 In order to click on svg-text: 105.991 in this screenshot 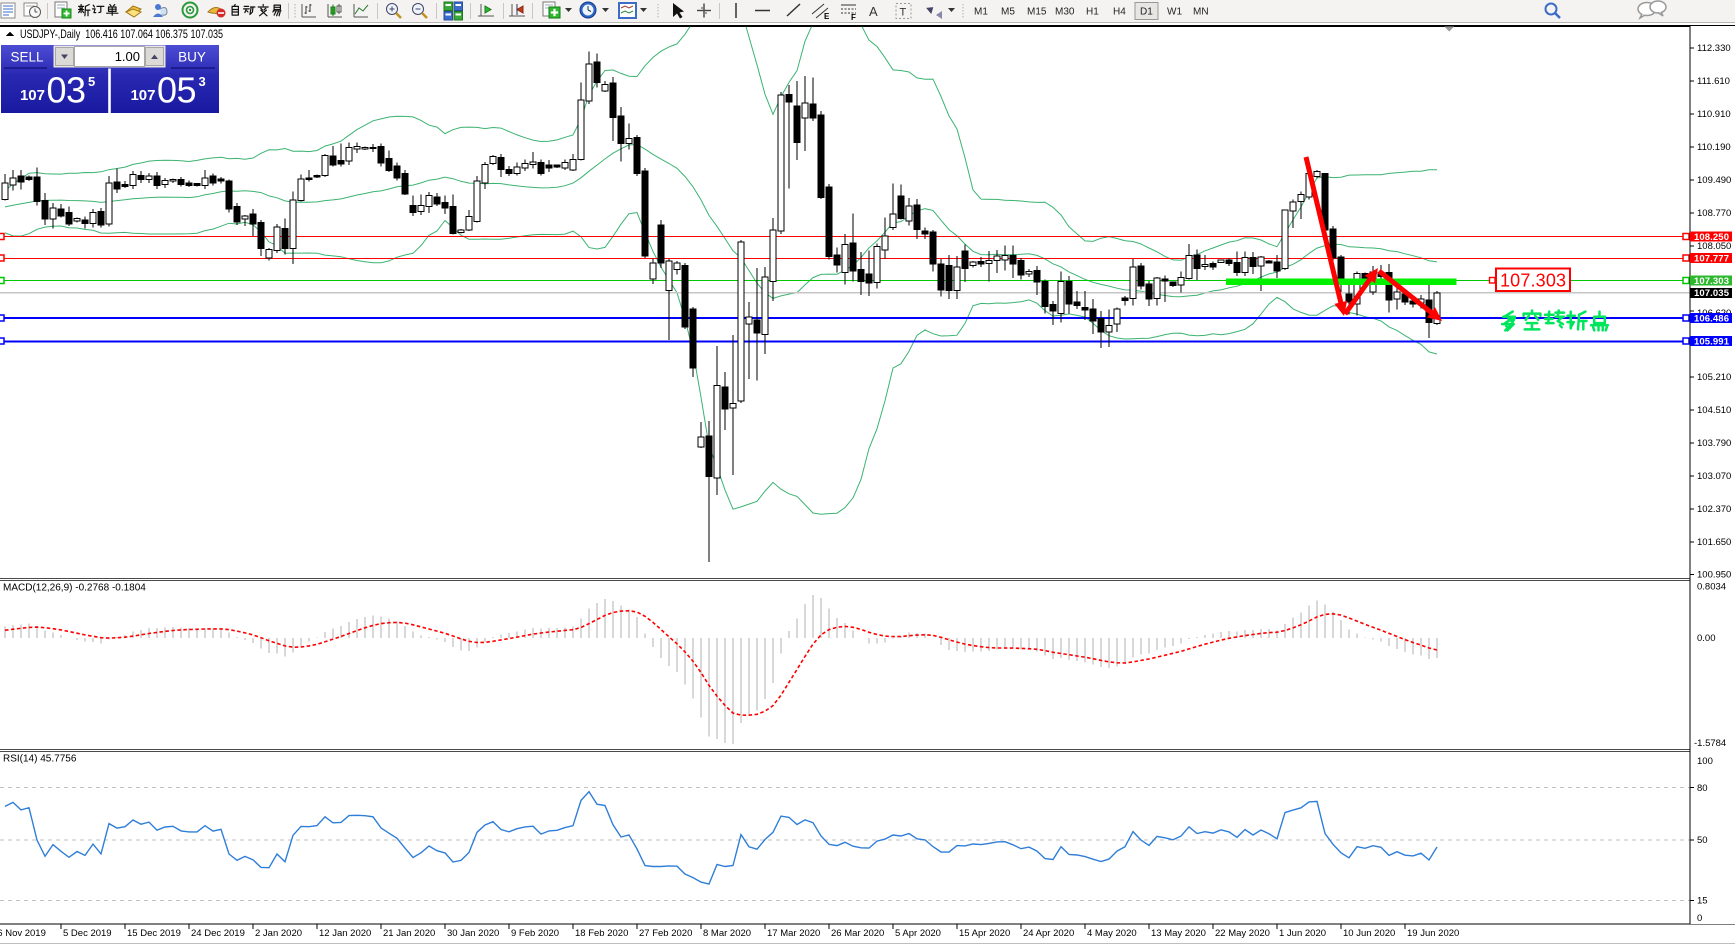, I will do `click(1712, 341)`.